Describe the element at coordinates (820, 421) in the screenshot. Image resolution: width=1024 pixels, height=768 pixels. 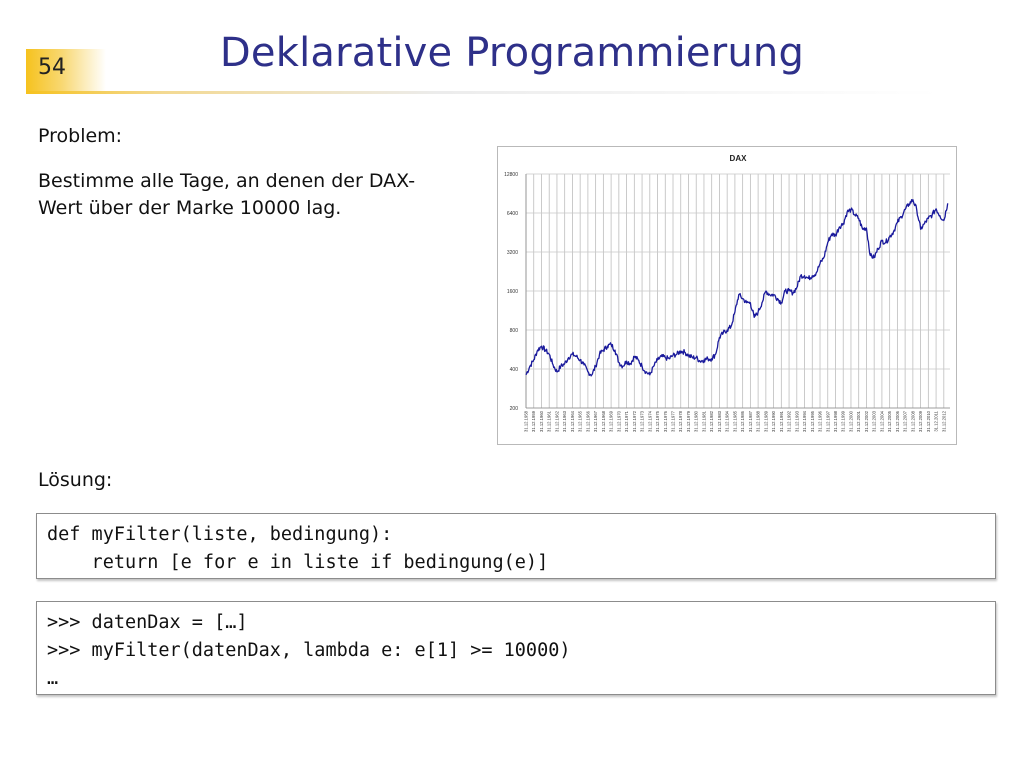
I see `x-tick-label: 31.12.1996` at that location.